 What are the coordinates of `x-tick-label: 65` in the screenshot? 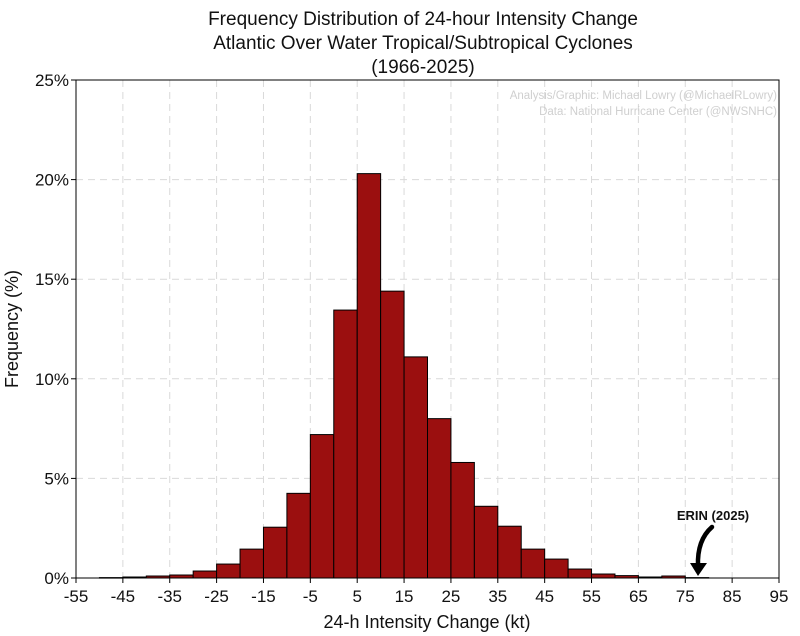 It's located at (638, 596).